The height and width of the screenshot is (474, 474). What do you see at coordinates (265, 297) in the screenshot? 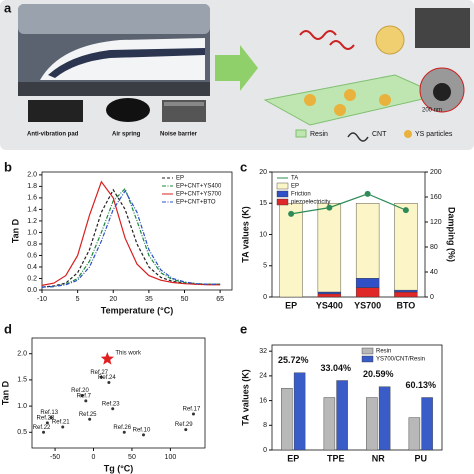
I see `y-tick-label: 0` at bounding box center [265, 297].